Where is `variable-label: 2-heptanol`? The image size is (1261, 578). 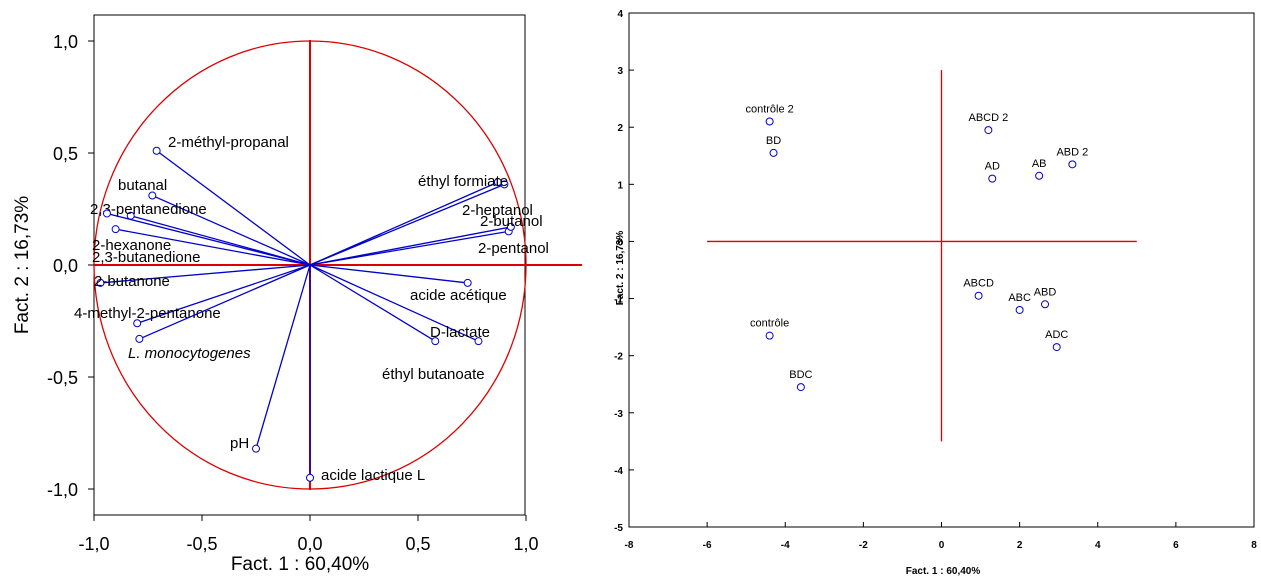
variable-label: 2-heptanol is located at coordinates (497, 210).